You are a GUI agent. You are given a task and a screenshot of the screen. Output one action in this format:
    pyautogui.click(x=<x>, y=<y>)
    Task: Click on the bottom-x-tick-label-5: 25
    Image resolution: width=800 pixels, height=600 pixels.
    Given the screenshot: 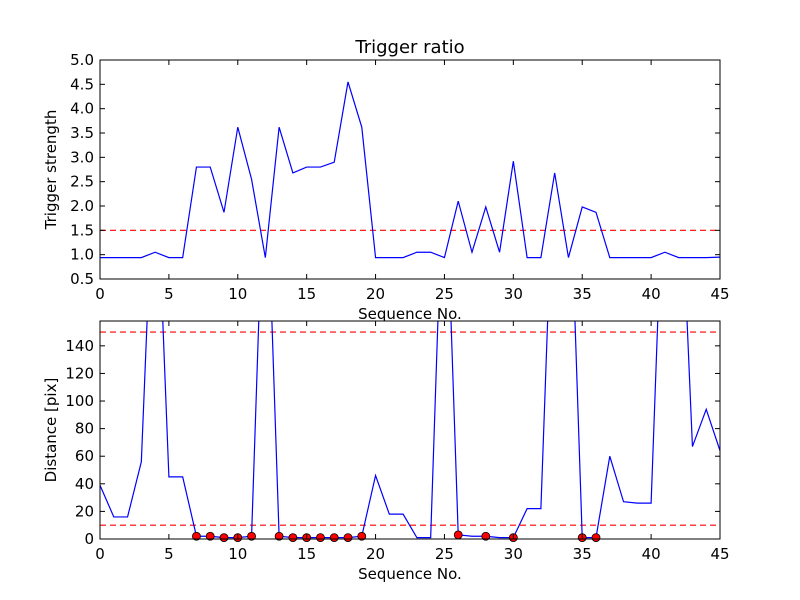 What is the action you would take?
    pyautogui.click(x=444, y=554)
    